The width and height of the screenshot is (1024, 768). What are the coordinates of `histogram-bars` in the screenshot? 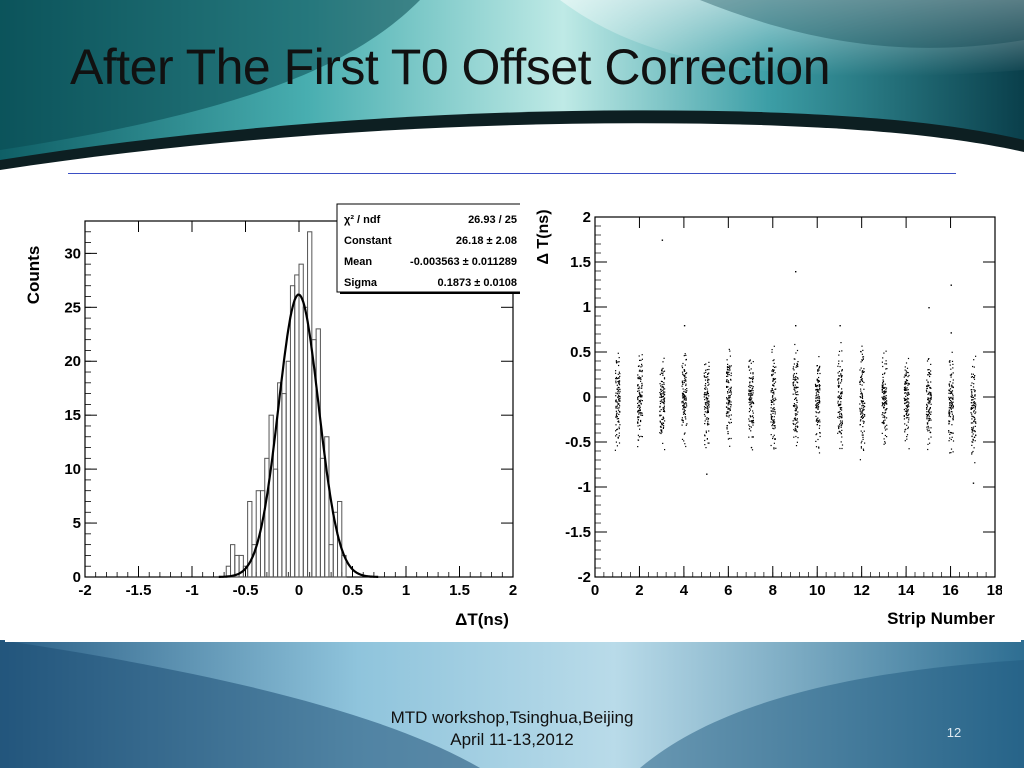 It's located at (286, 404).